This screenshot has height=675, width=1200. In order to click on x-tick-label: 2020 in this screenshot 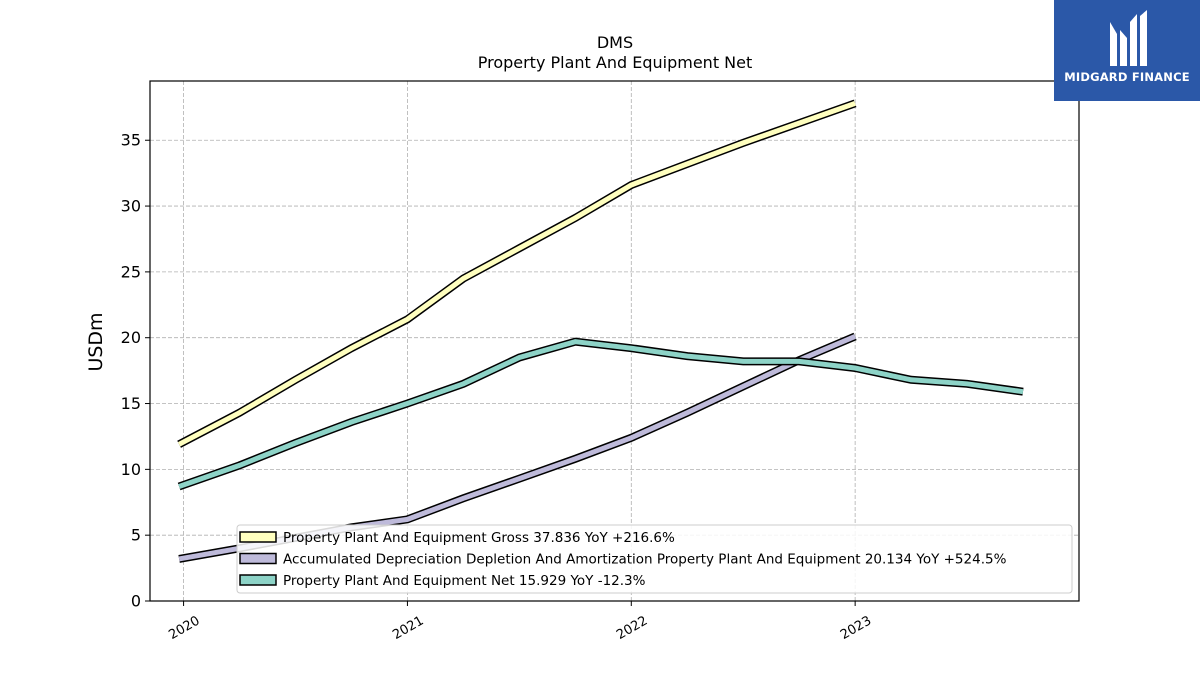, I will do `click(184, 628)`.